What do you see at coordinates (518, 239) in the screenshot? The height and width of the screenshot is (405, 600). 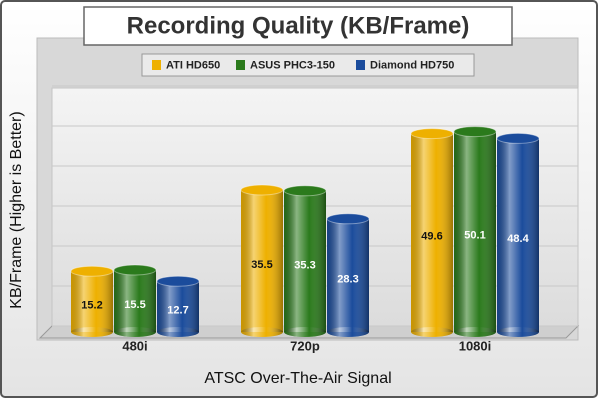 I see `data-label: 48.4` at bounding box center [518, 239].